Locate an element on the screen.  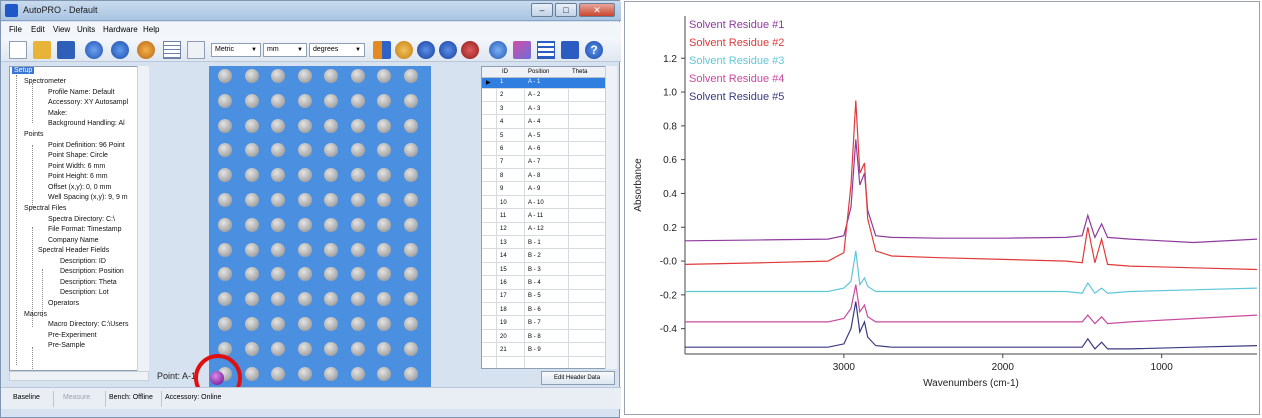
grid-view-icon is located at coordinates (172, 50).